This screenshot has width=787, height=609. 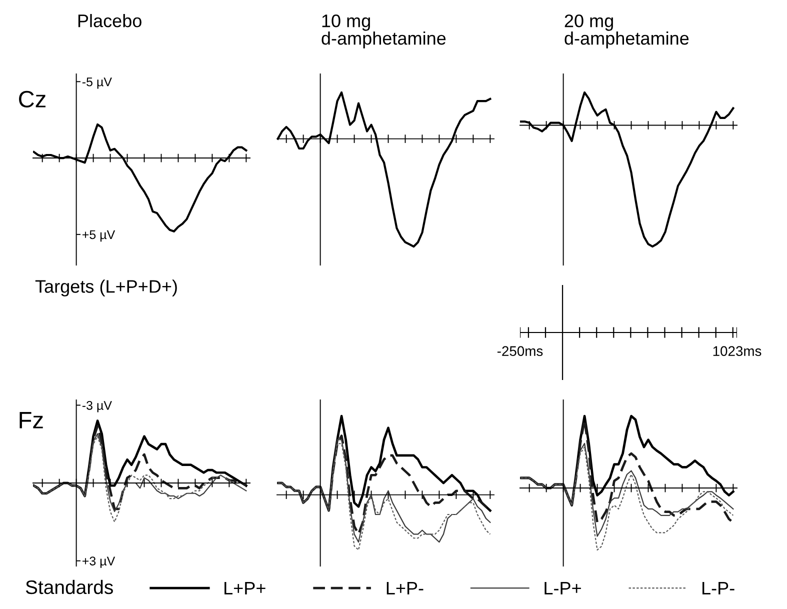 I want to click on text: Targets (L+P+D+), so click(x=106, y=288).